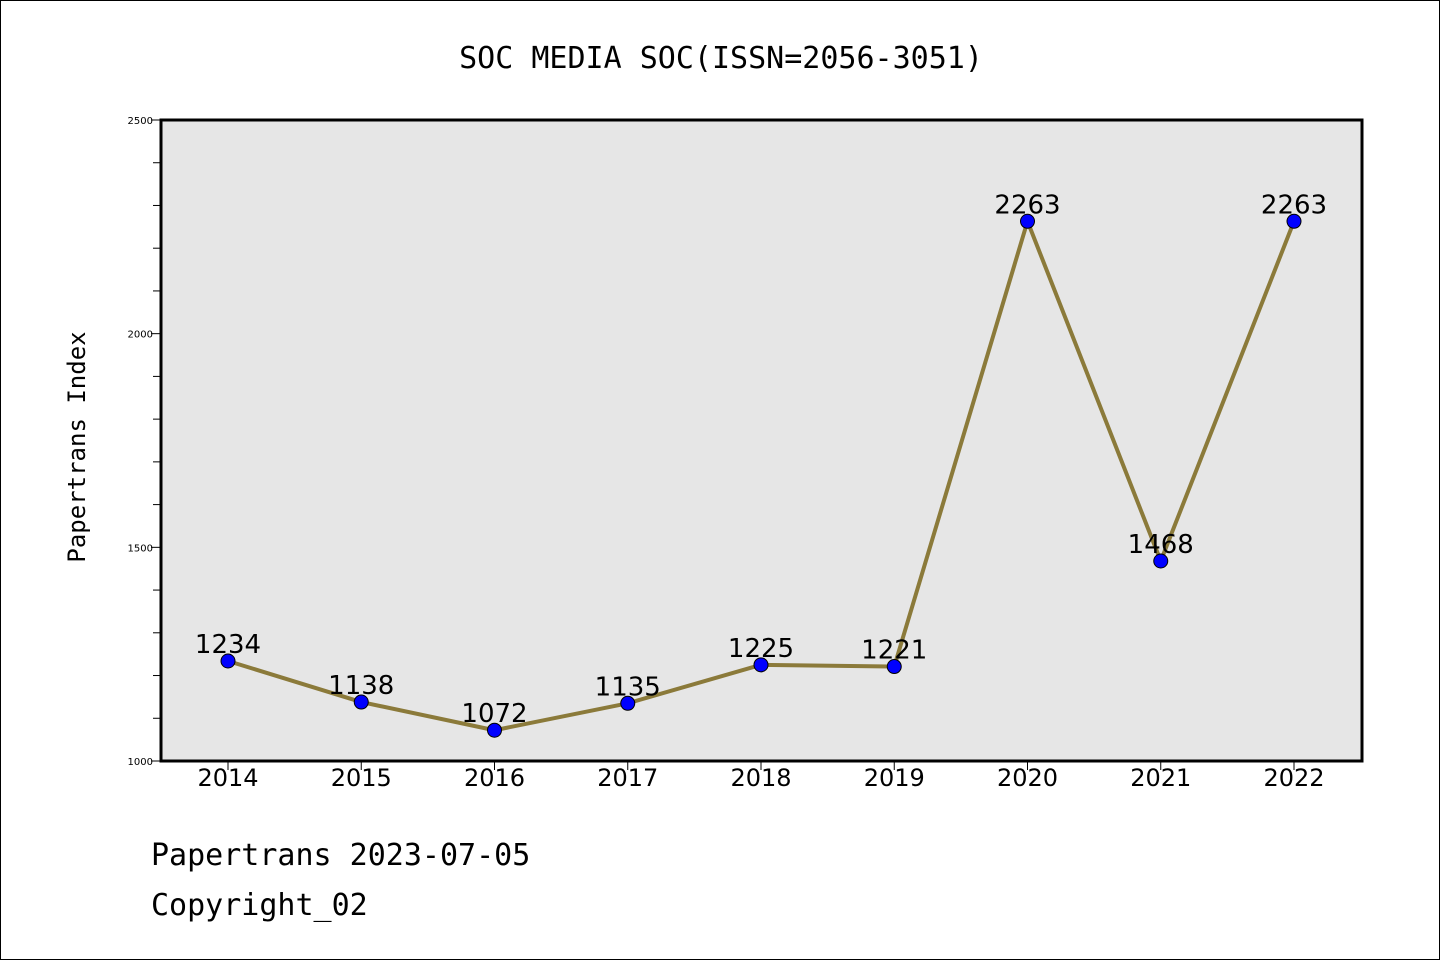 Image resolution: width=1440 pixels, height=961 pixels. Describe the element at coordinates (140, 335) in the screenshot. I see `y-tick-label: 2000` at that location.